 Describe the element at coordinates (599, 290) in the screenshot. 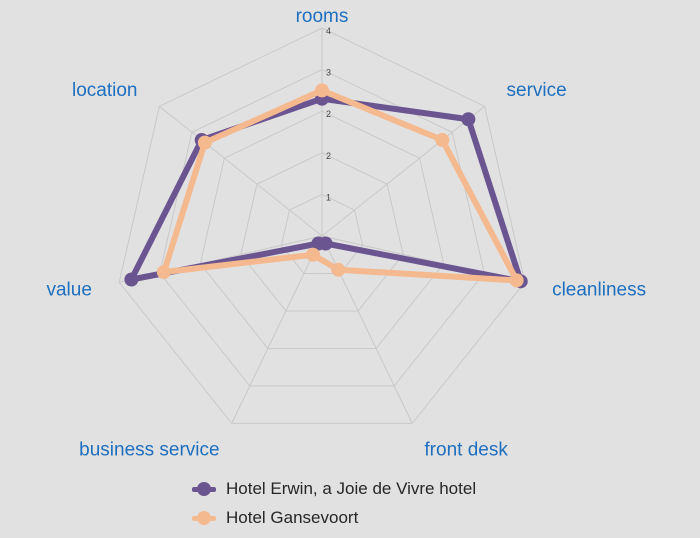

I see `category-label-cleanliness: cleanliness` at that location.